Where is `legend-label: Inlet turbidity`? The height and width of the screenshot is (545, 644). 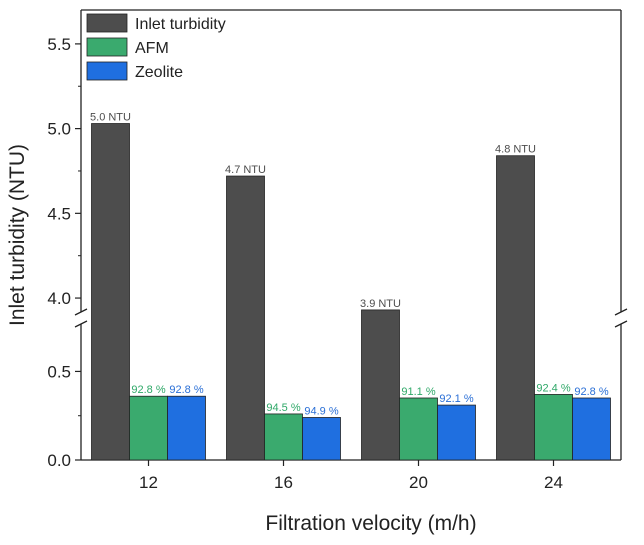 legend-label: Inlet turbidity is located at coordinates (180, 24).